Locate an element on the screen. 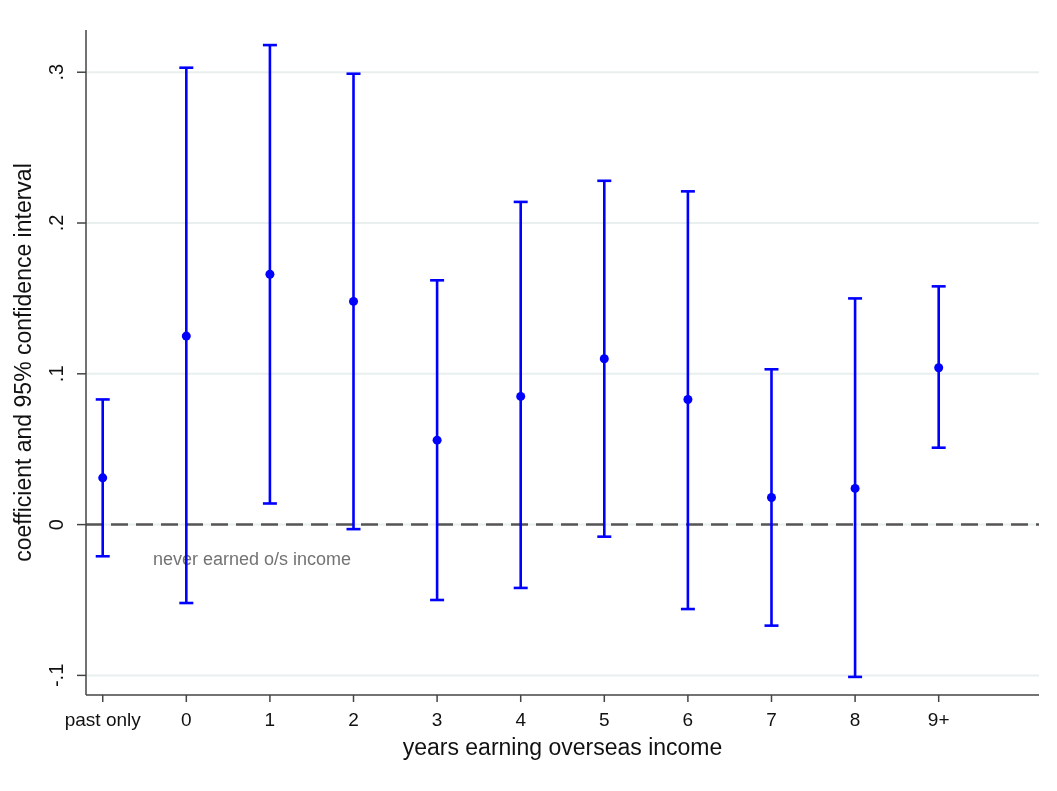 This screenshot has width=1057, height=791. x-tick-label: 0 is located at coordinates (186, 719).